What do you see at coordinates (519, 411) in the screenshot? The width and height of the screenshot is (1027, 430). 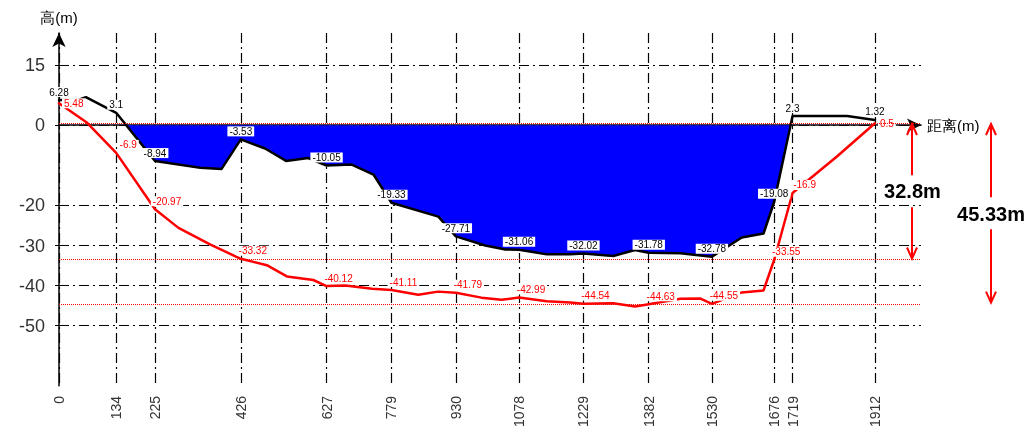 I see `x-tick-label: 1078` at bounding box center [519, 411].